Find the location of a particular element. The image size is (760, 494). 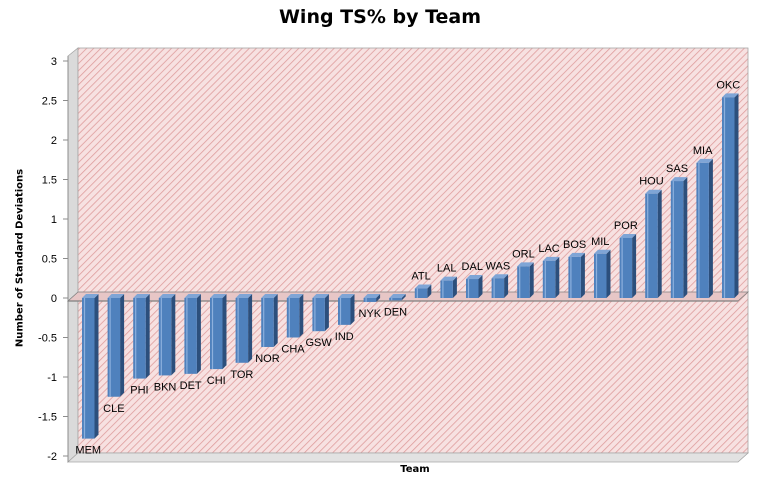

y-tick-label: 0.5 is located at coordinates (49, 260).